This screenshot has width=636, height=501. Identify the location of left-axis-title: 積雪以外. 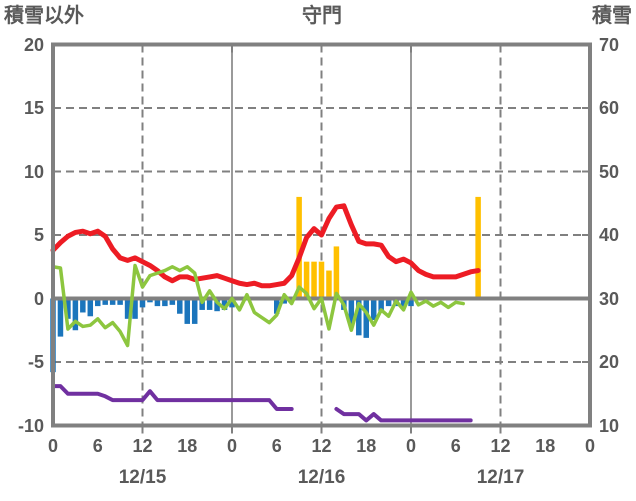
(44, 16).